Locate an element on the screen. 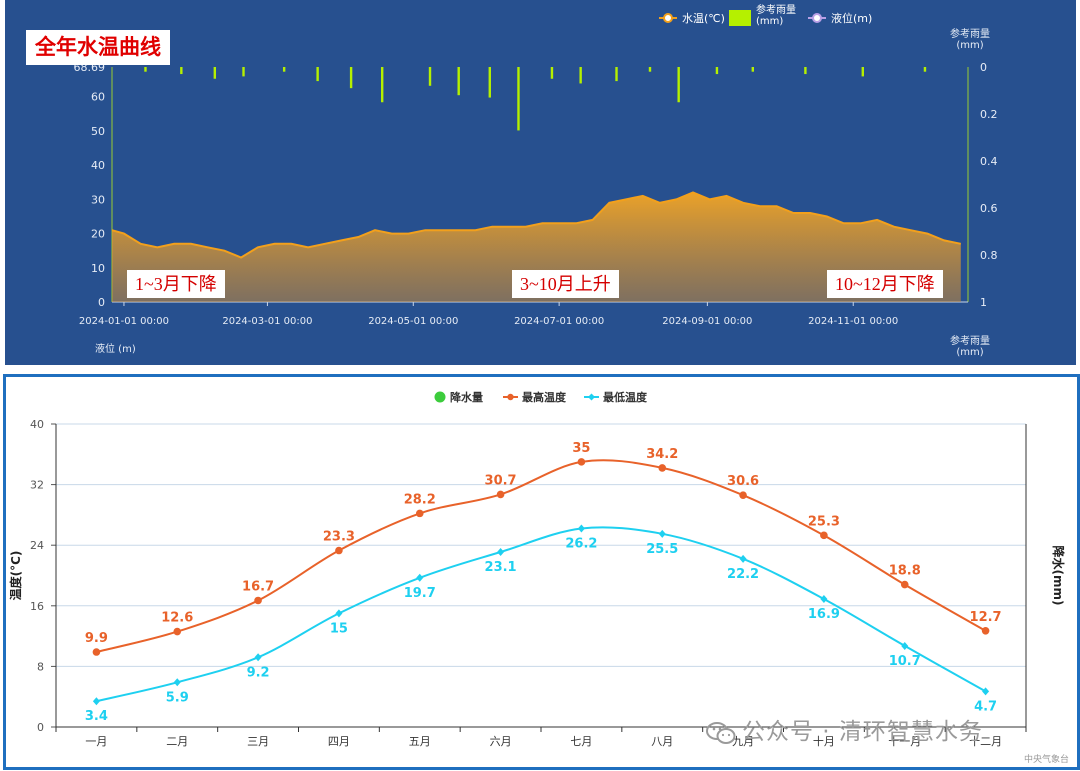 The width and height of the screenshot is (1080, 771). x-tick-label: 十一月 is located at coordinates (904, 741).